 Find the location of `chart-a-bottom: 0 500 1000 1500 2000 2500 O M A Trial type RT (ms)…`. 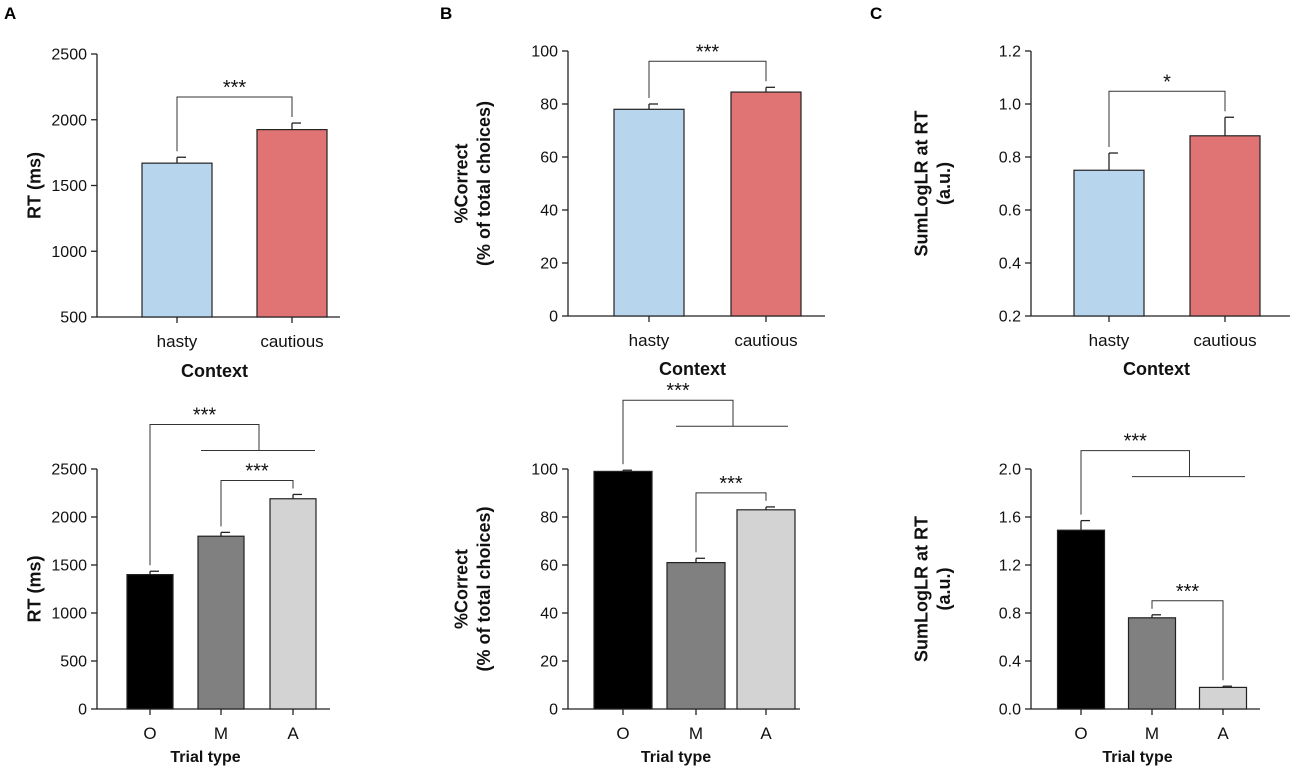

chart-a-bottom: 0 500 1000 1500 2000 2500 O M A Trial type RT (ms)… is located at coordinates (177, 585).